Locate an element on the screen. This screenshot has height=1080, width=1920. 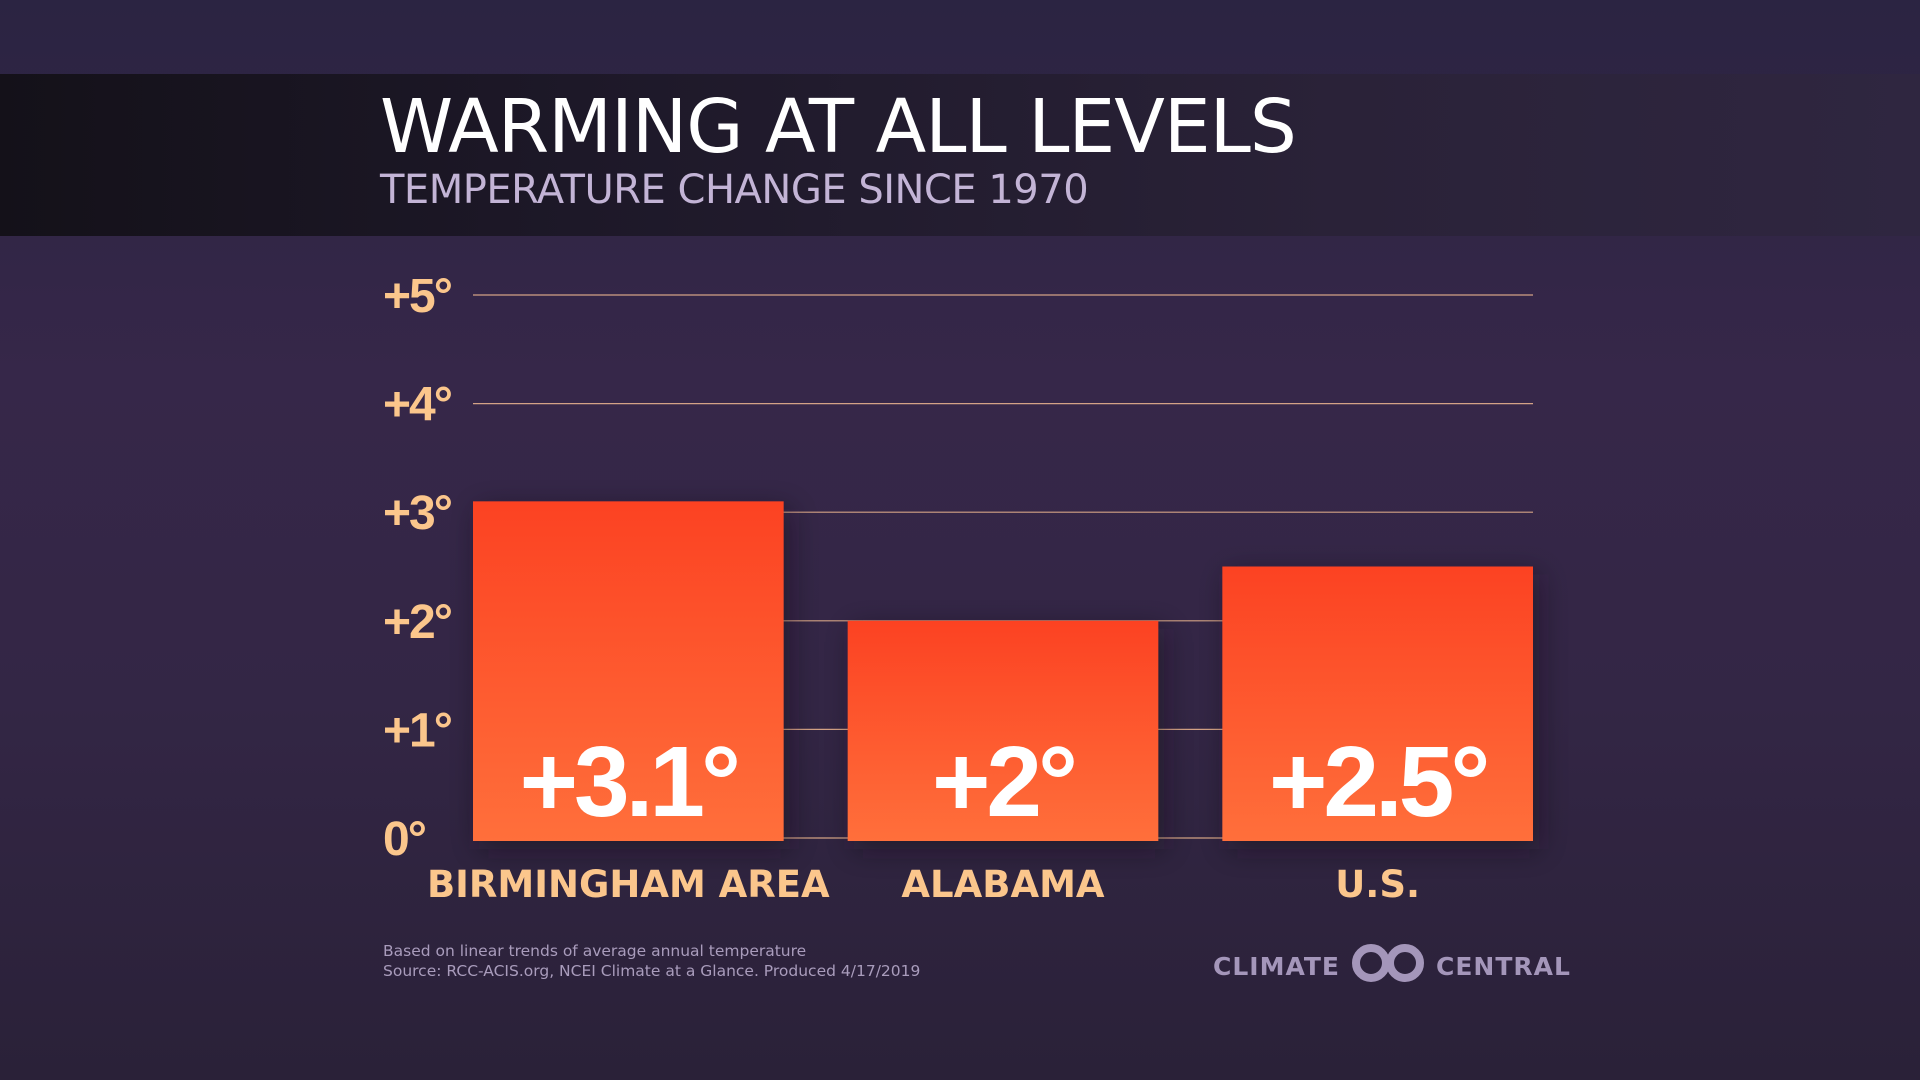
logo-text-left: CLIMATE is located at coordinates (1276, 966).